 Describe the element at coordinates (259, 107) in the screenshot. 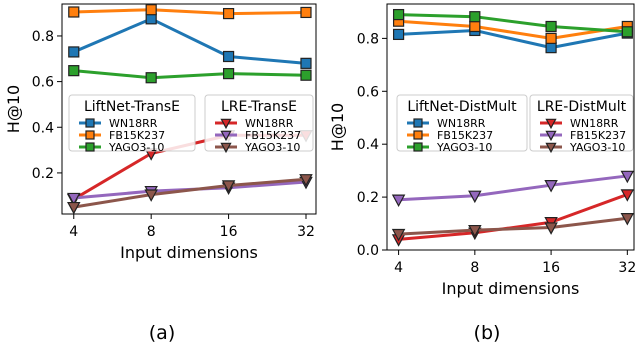

I see `legend-title: LRE-TransE` at that location.